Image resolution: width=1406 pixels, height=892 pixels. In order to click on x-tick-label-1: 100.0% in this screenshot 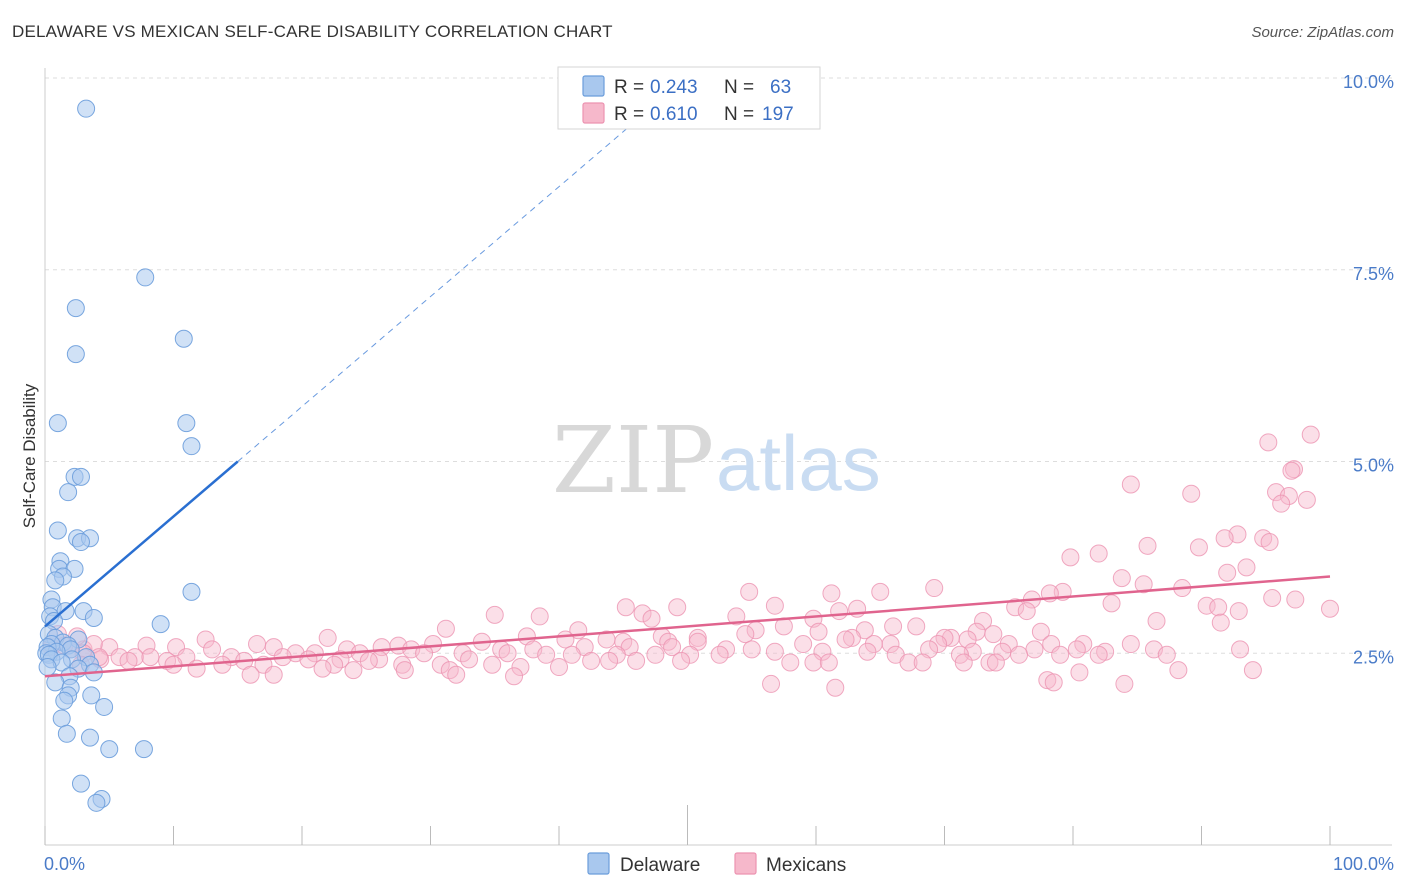, I will do `click(1363, 864)`.